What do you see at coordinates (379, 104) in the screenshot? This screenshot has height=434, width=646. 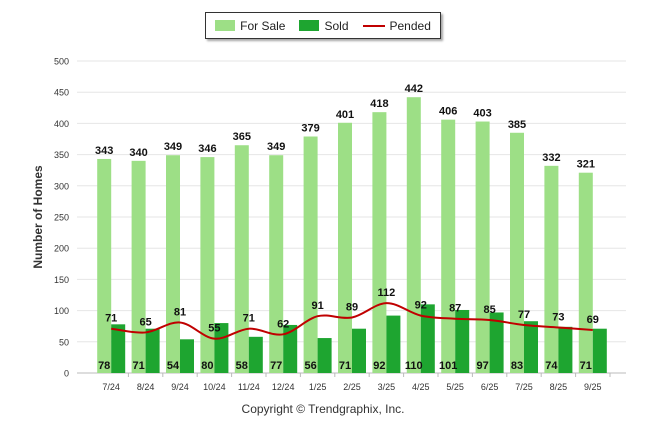 I see `data-label-for-sale: 418` at bounding box center [379, 104].